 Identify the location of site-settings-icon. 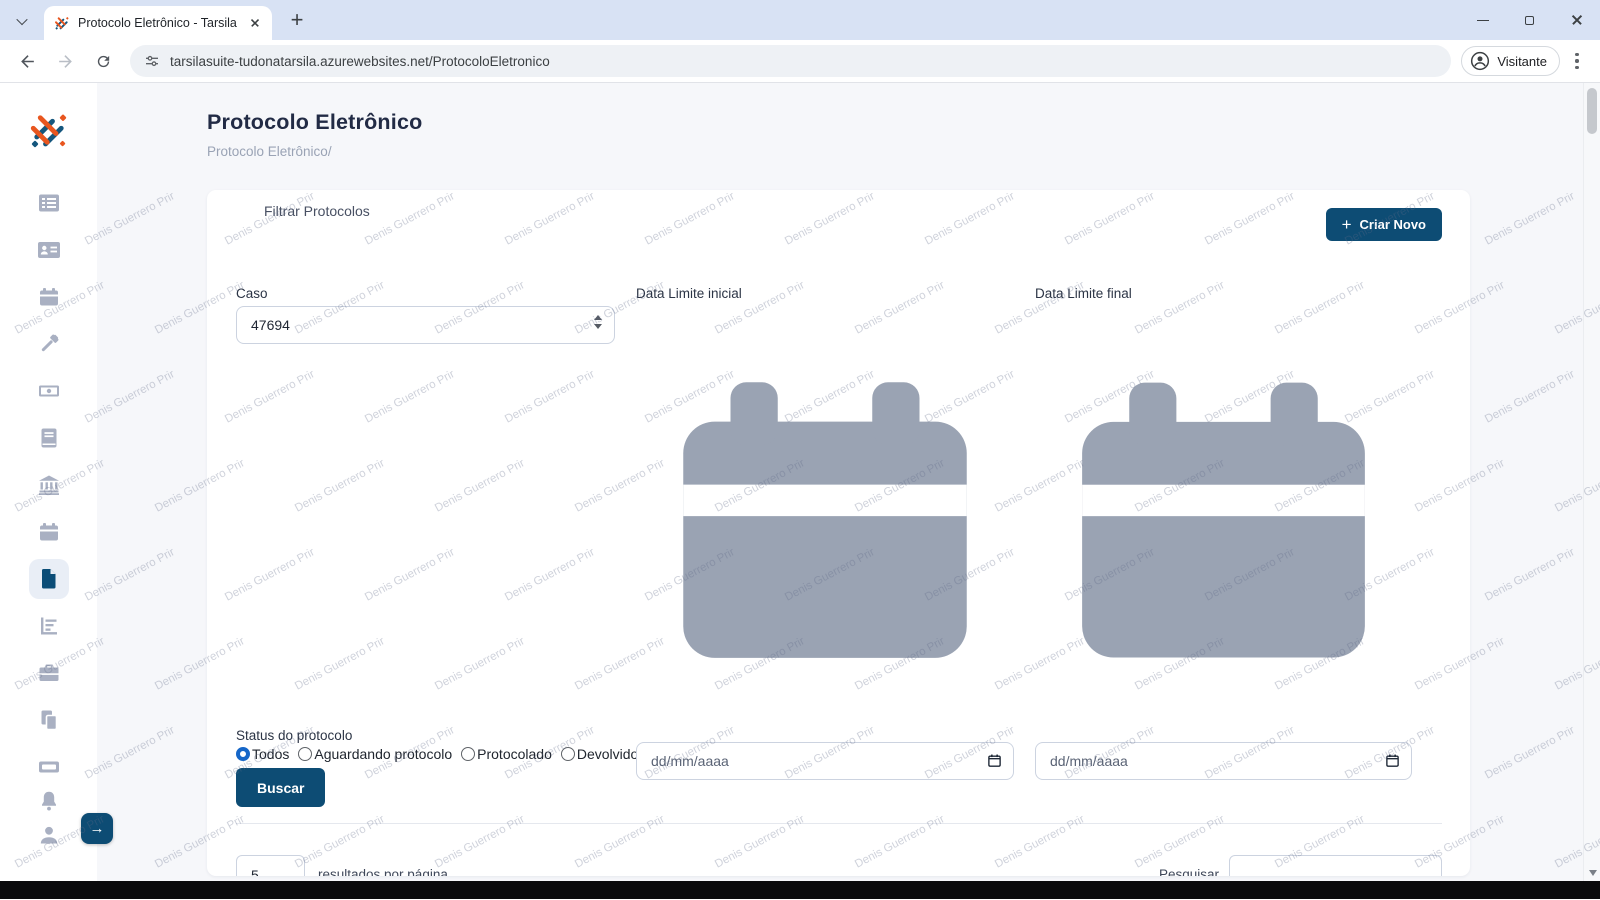
(152, 61).